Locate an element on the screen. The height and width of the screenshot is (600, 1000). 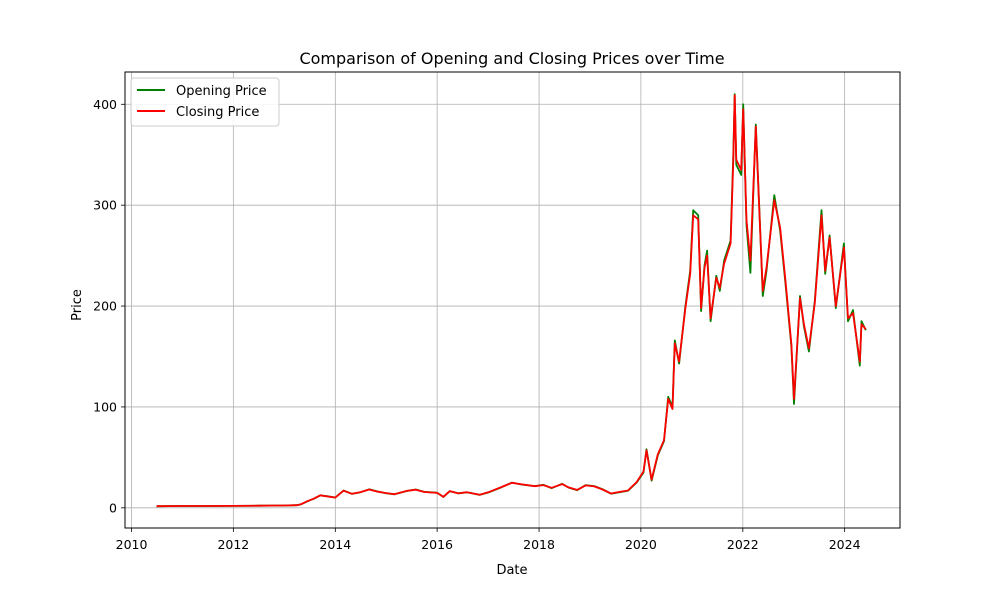
y-tick-label: 300 is located at coordinates (105, 205).